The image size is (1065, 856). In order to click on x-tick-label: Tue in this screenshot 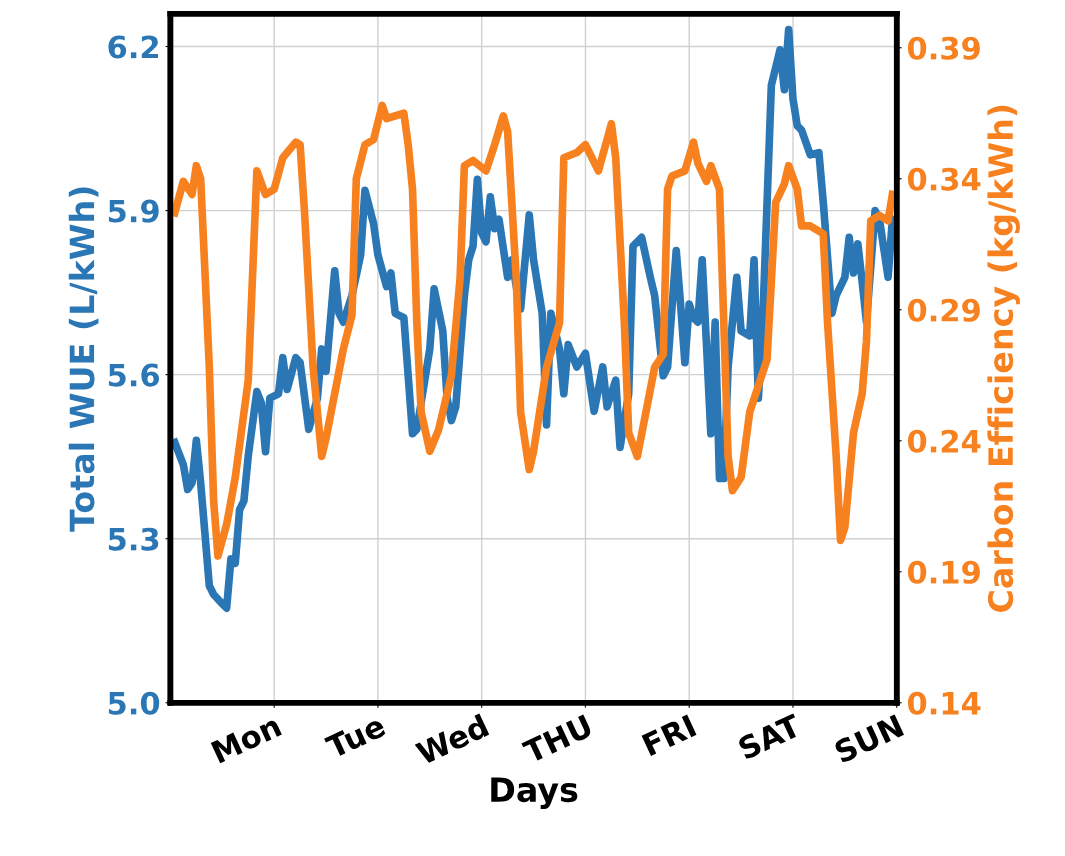, I will do `click(355, 736)`.